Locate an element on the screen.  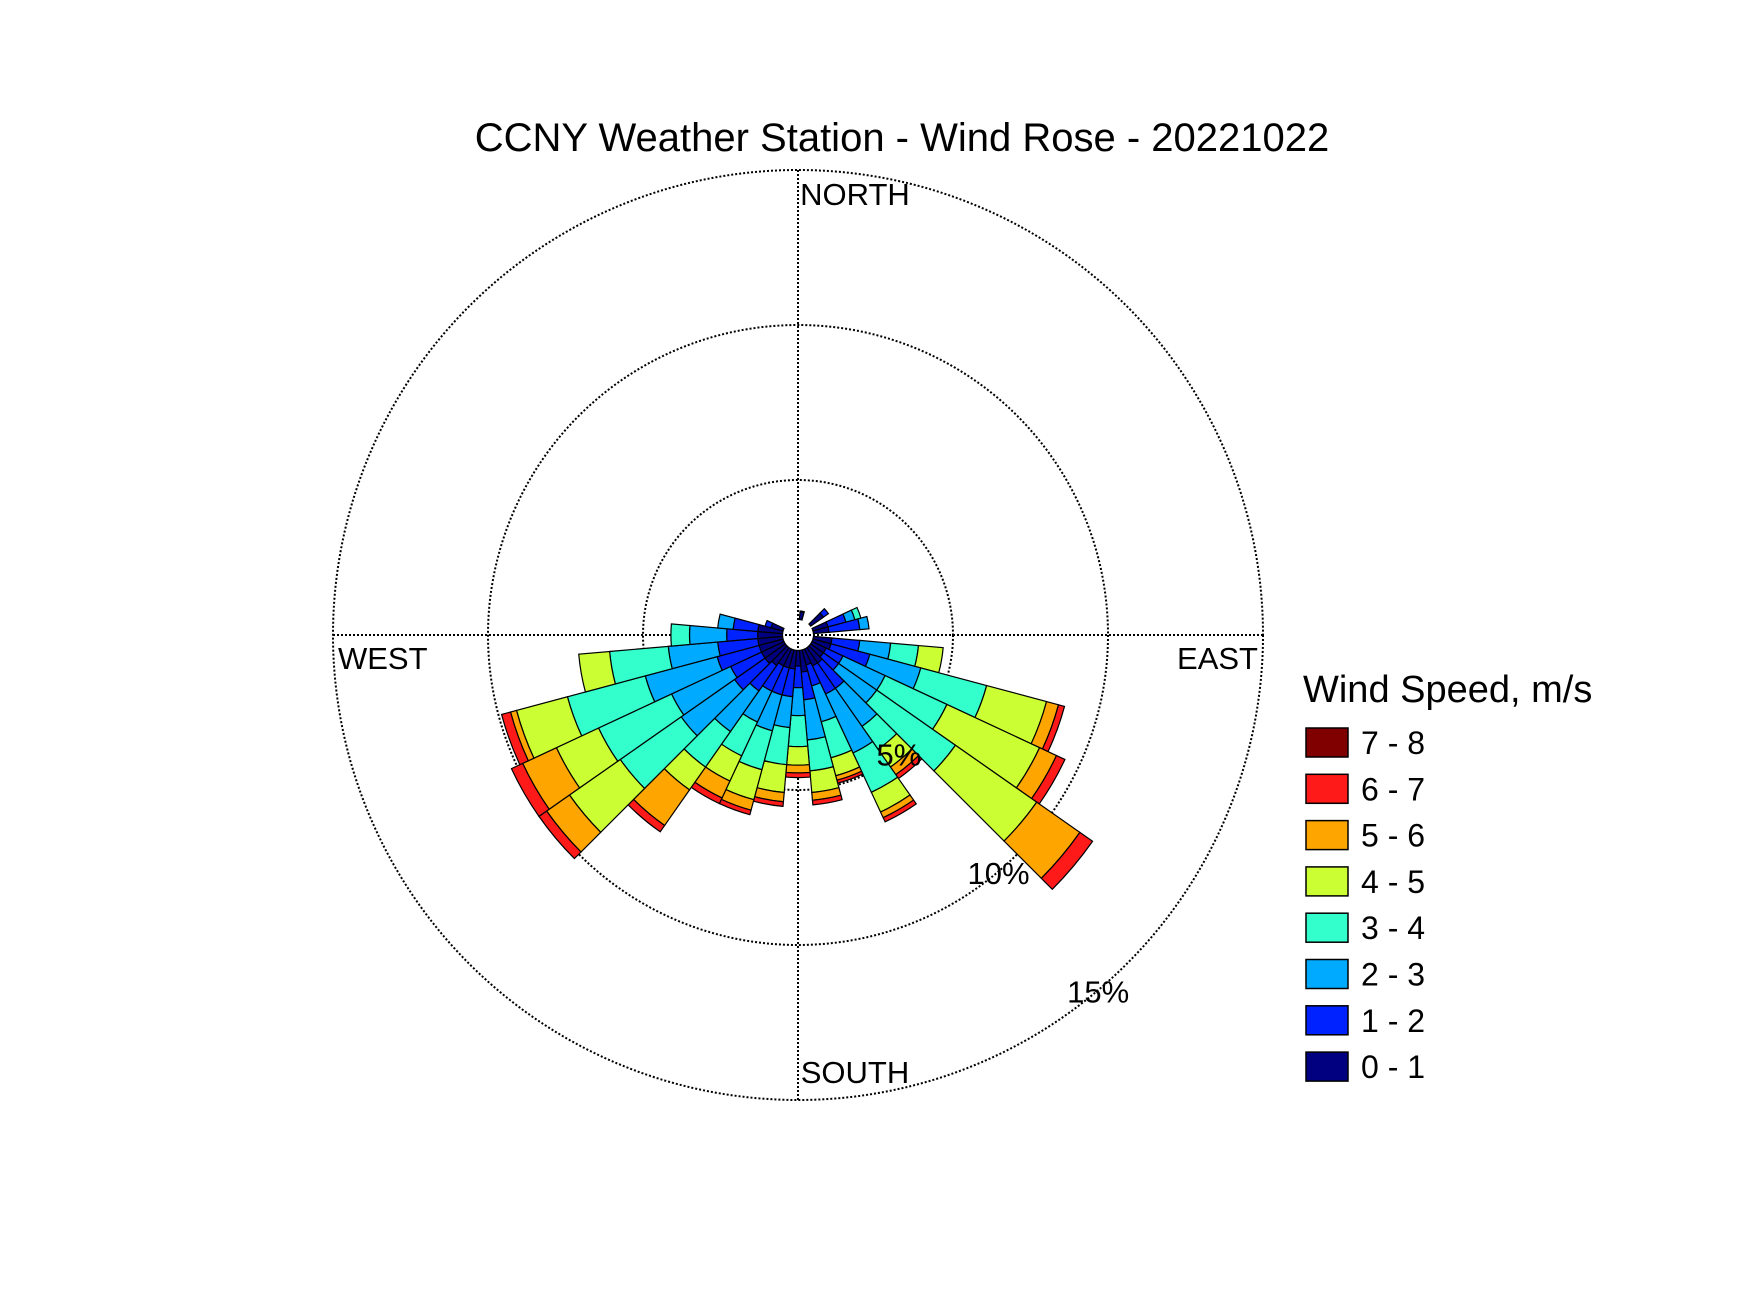
direction-label-north: NORTH is located at coordinates (855, 194).